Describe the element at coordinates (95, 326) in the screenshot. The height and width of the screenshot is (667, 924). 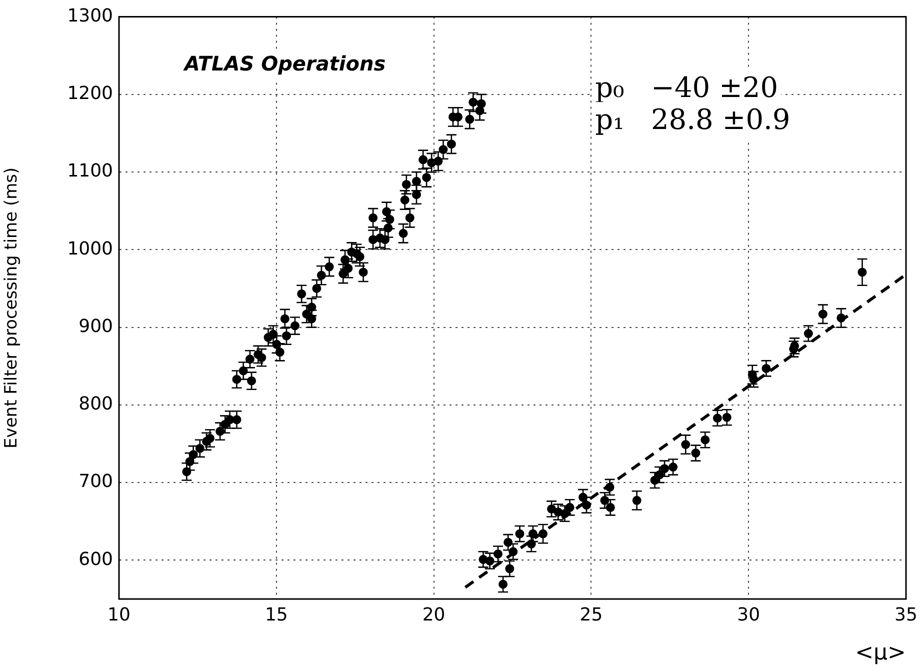
I see `y-tick-label: 900` at that location.